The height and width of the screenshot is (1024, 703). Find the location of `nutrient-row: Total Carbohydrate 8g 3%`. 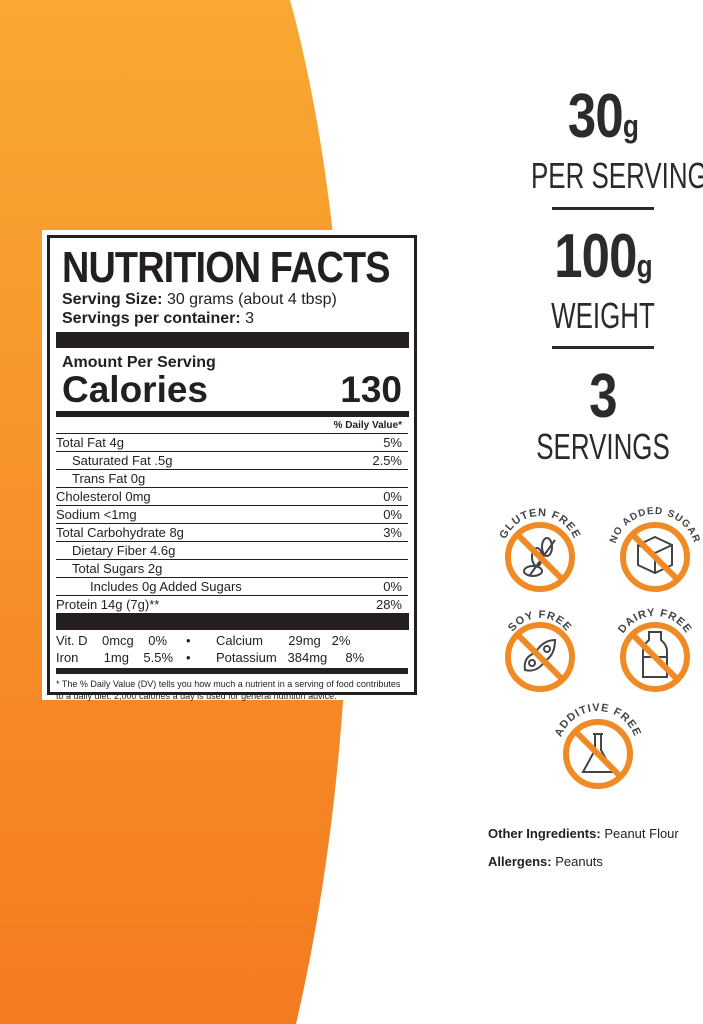

nutrient-row: Total Carbohydrate 8g 3% is located at coordinates (232, 533).